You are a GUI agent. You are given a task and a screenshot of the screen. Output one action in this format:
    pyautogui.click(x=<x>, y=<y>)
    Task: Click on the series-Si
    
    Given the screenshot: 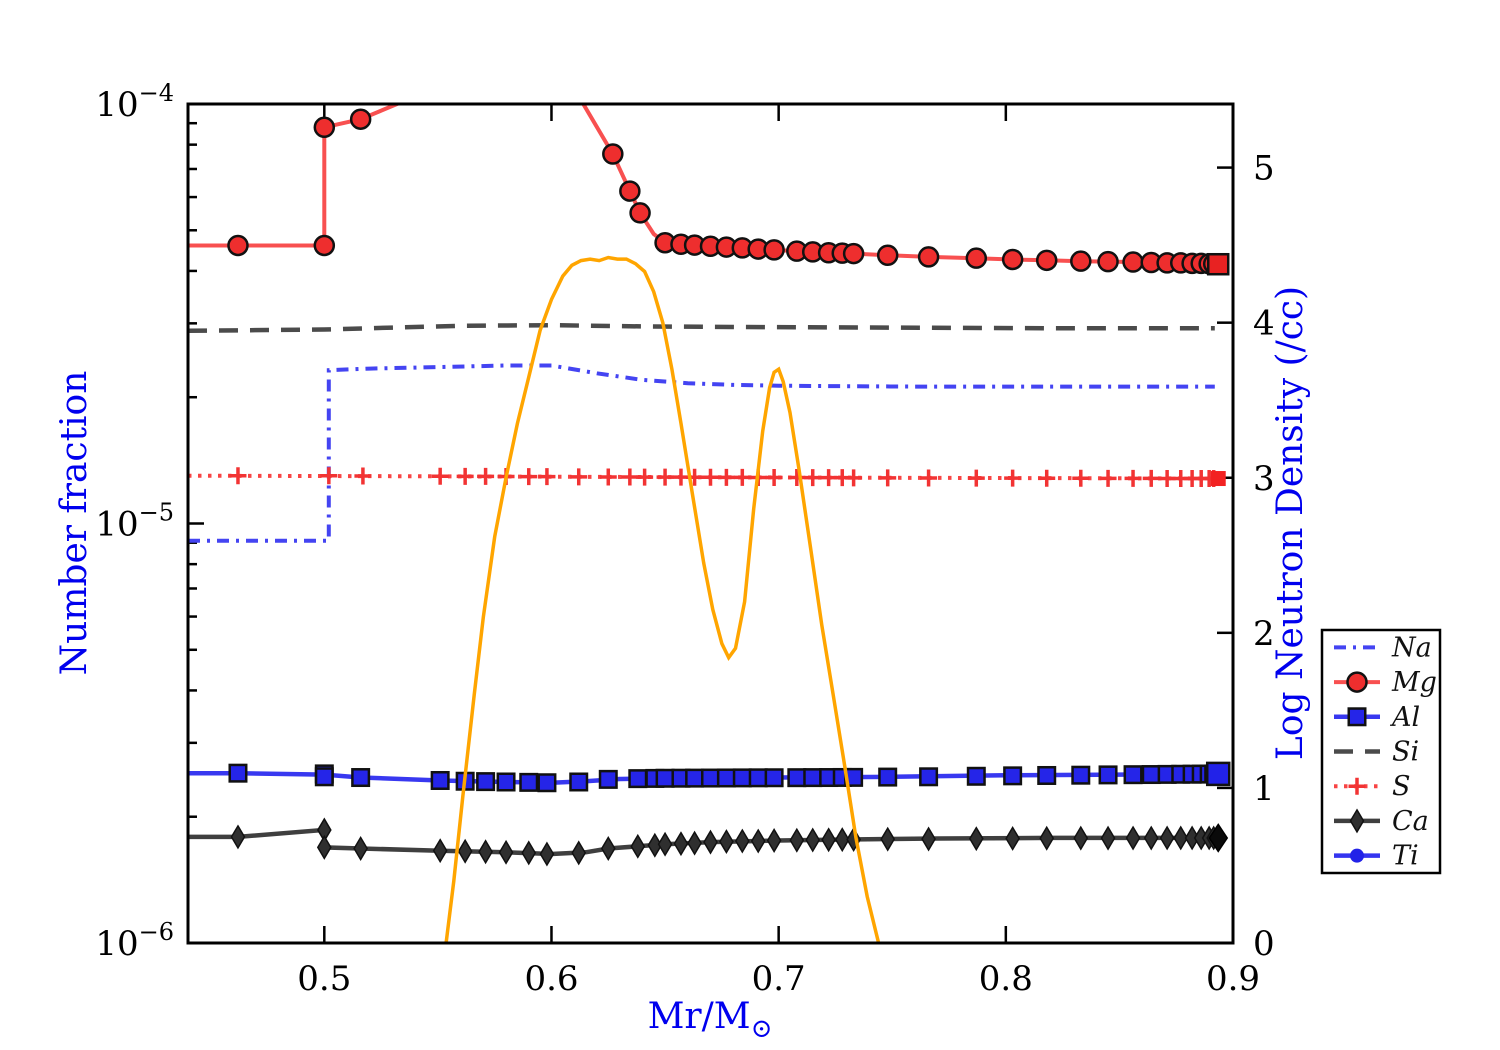 What is the action you would take?
    pyautogui.click(x=701, y=328)
    